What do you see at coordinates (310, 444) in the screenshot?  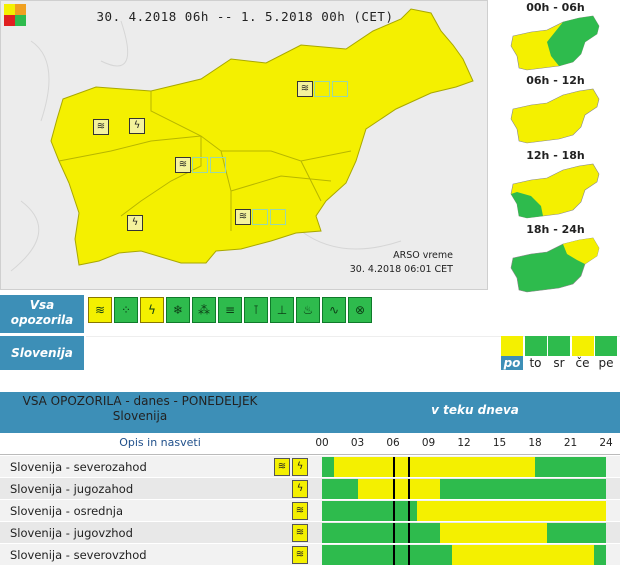 I see `table-subheader` at bounding box center [310, 444].